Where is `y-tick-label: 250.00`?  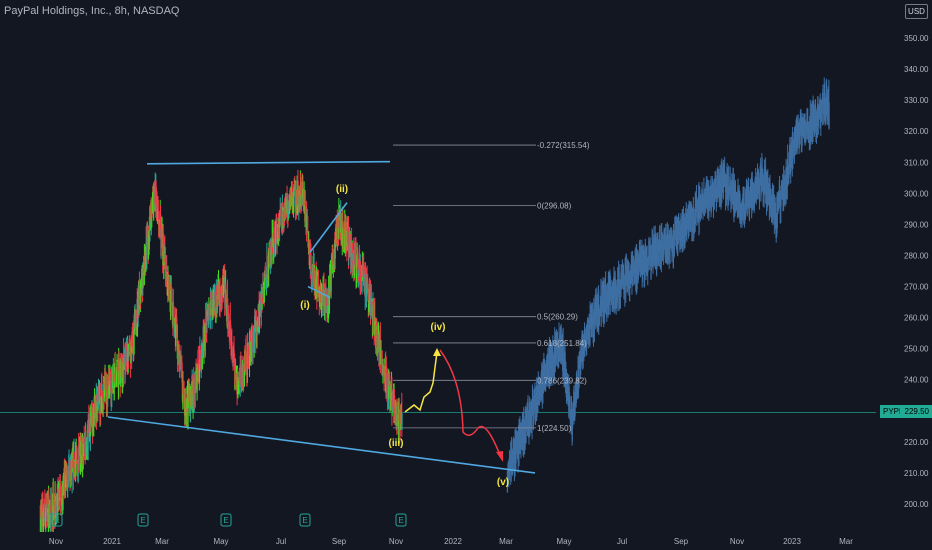
y-tick-label: 250.00 is located at coordinates (916, 349).